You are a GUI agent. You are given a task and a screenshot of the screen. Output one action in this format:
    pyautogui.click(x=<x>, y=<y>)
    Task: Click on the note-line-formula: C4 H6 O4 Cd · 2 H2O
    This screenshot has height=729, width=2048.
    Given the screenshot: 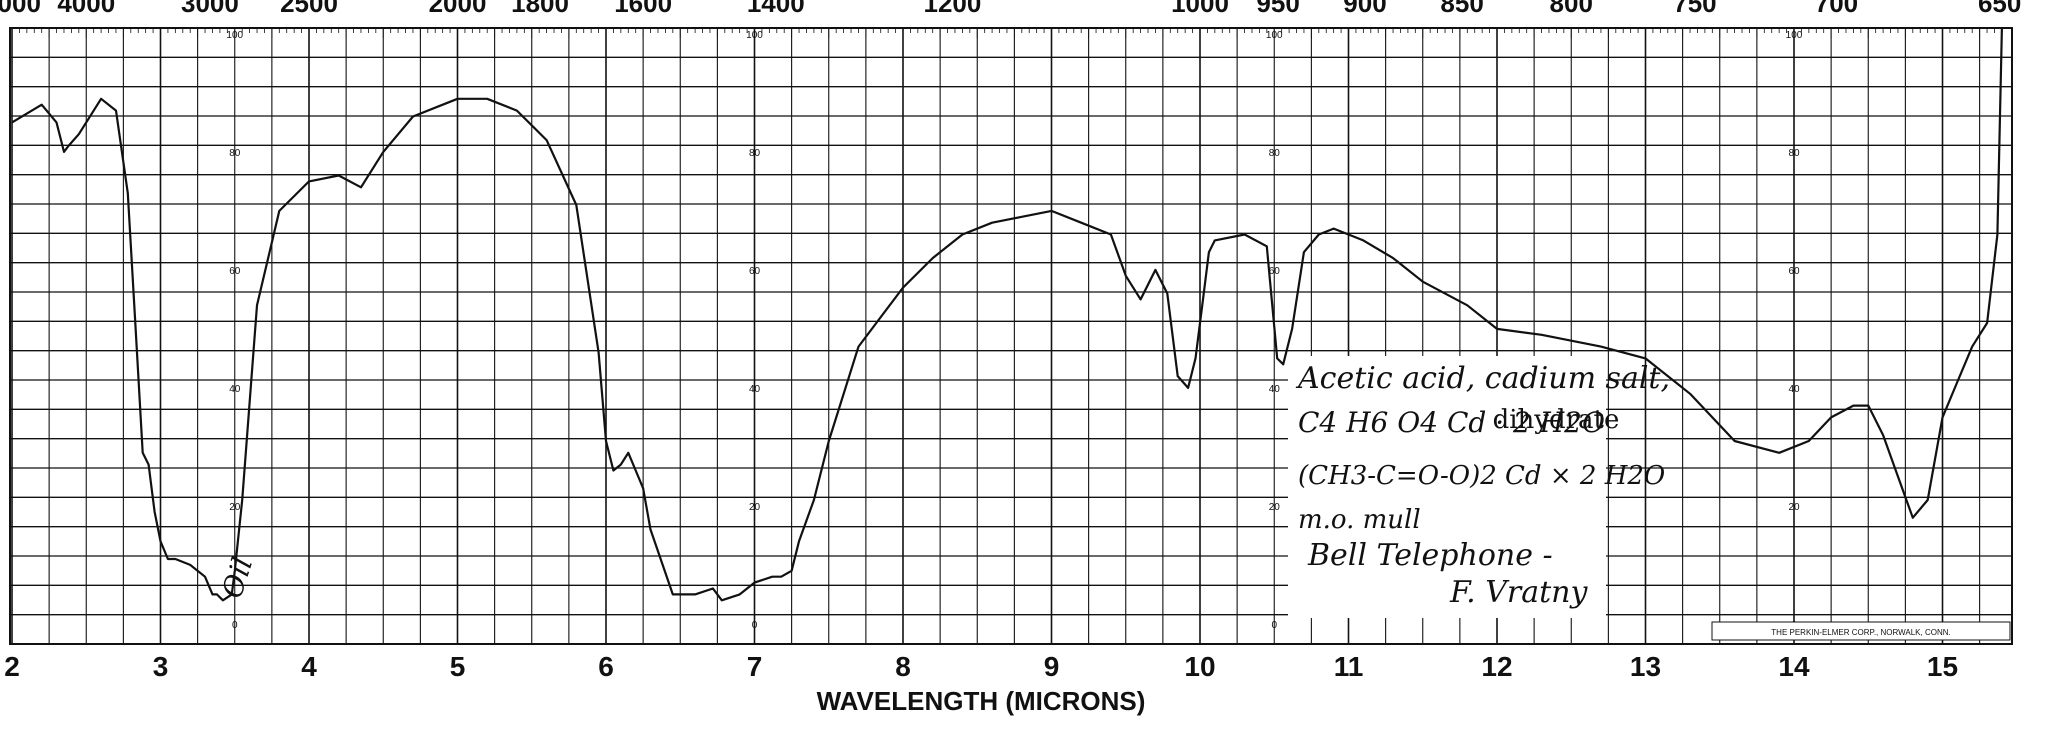 What is the action you would take?
    pyautogui.click(x=1451, y=422)
    